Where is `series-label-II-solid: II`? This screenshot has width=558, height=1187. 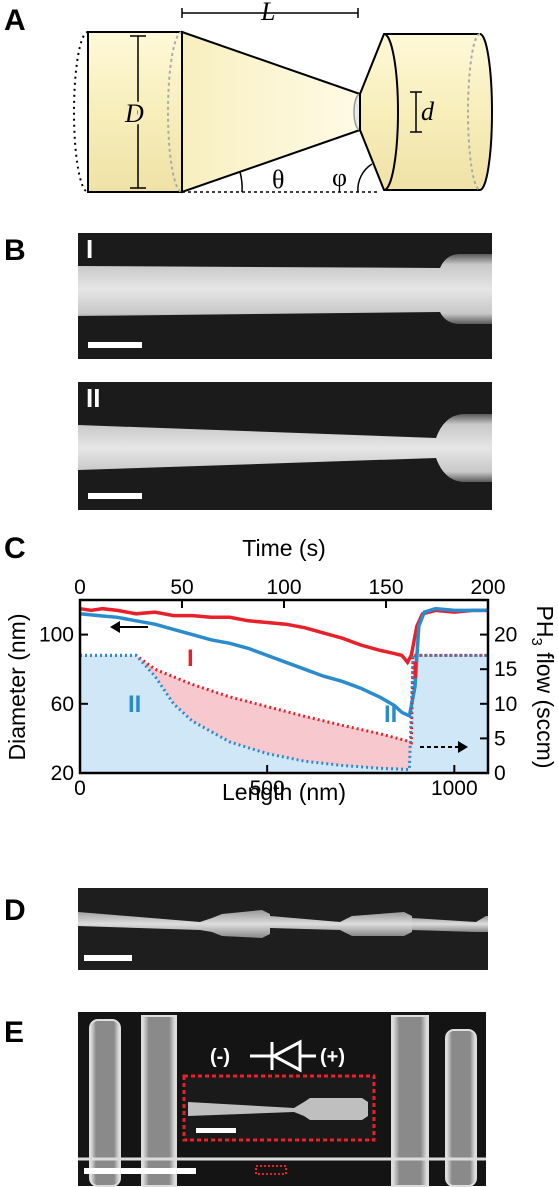
series-label-II-solid: II is located at coordinates (390, 714).